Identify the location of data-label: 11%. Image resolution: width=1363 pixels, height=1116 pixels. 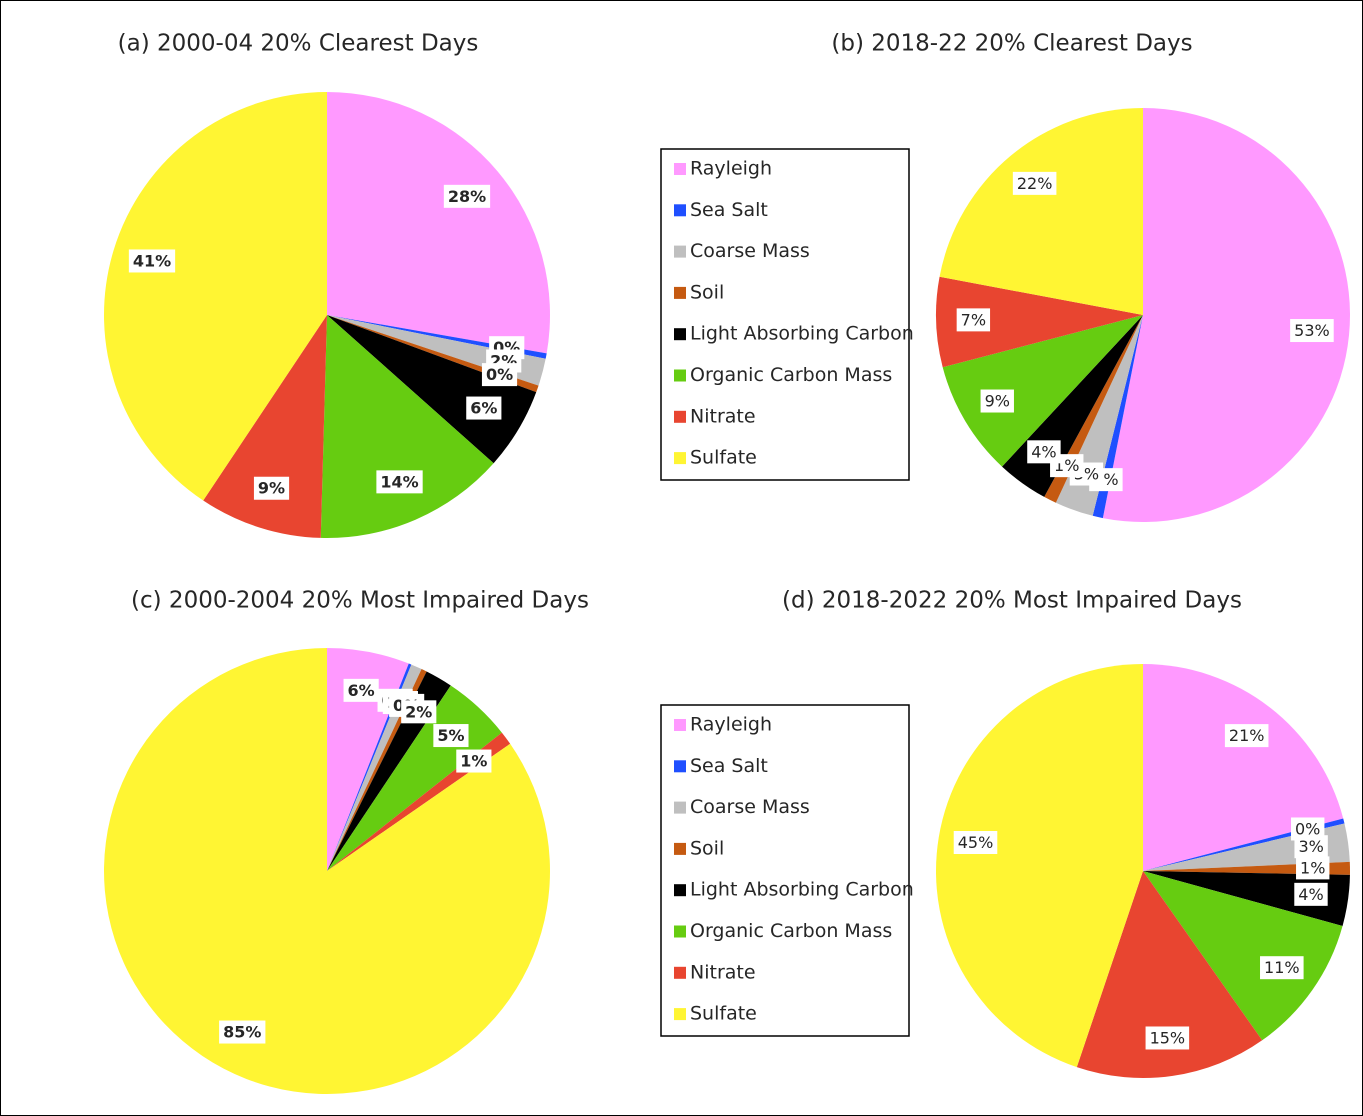
(1282, 967).